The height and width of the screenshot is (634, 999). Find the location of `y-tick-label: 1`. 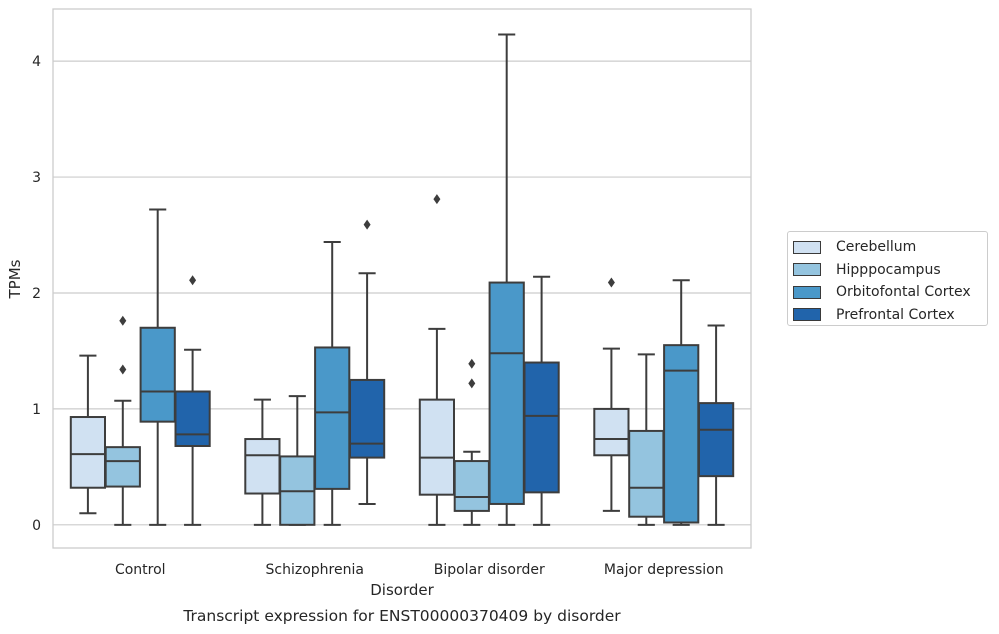

y-tick-label: 1 is located at coordinates (36, 410).